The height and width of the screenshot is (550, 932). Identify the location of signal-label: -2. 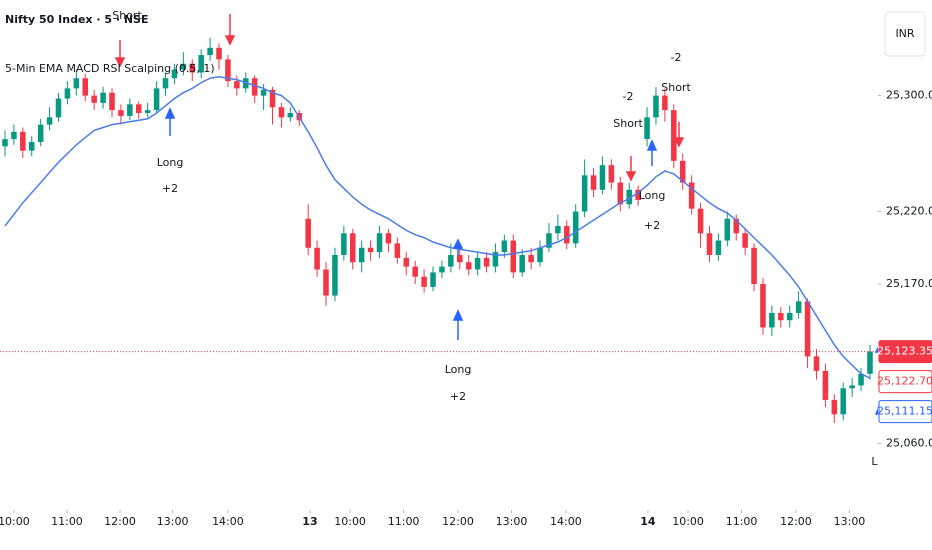
(676, 57).